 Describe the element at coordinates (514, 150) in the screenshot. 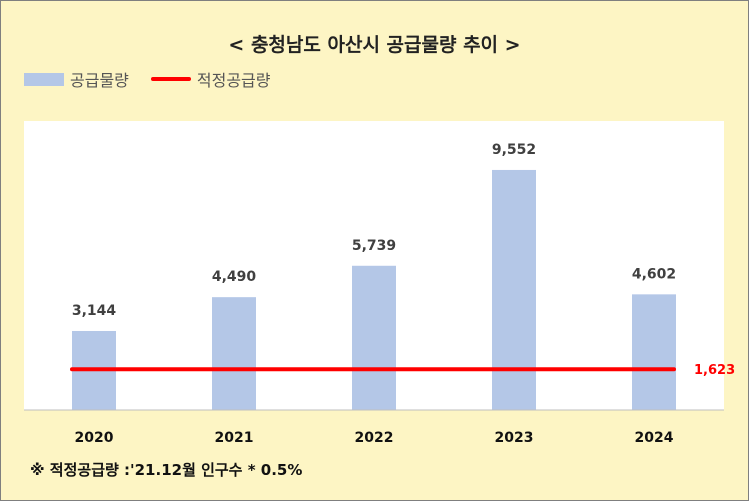

I see `data-label-2023: 9,552` at that location.